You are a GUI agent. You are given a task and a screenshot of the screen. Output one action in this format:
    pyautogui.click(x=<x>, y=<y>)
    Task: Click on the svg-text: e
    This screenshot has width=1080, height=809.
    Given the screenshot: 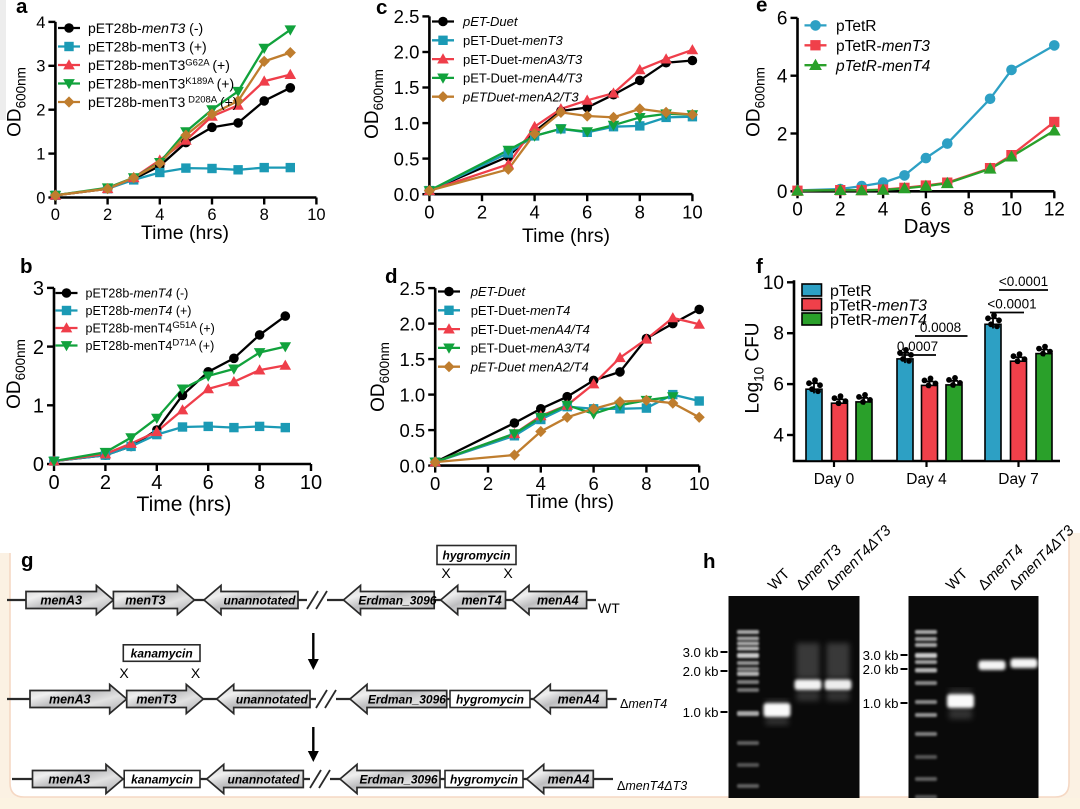 What is the action you would take?
    pyautogui.click(x=761, y=8)
    